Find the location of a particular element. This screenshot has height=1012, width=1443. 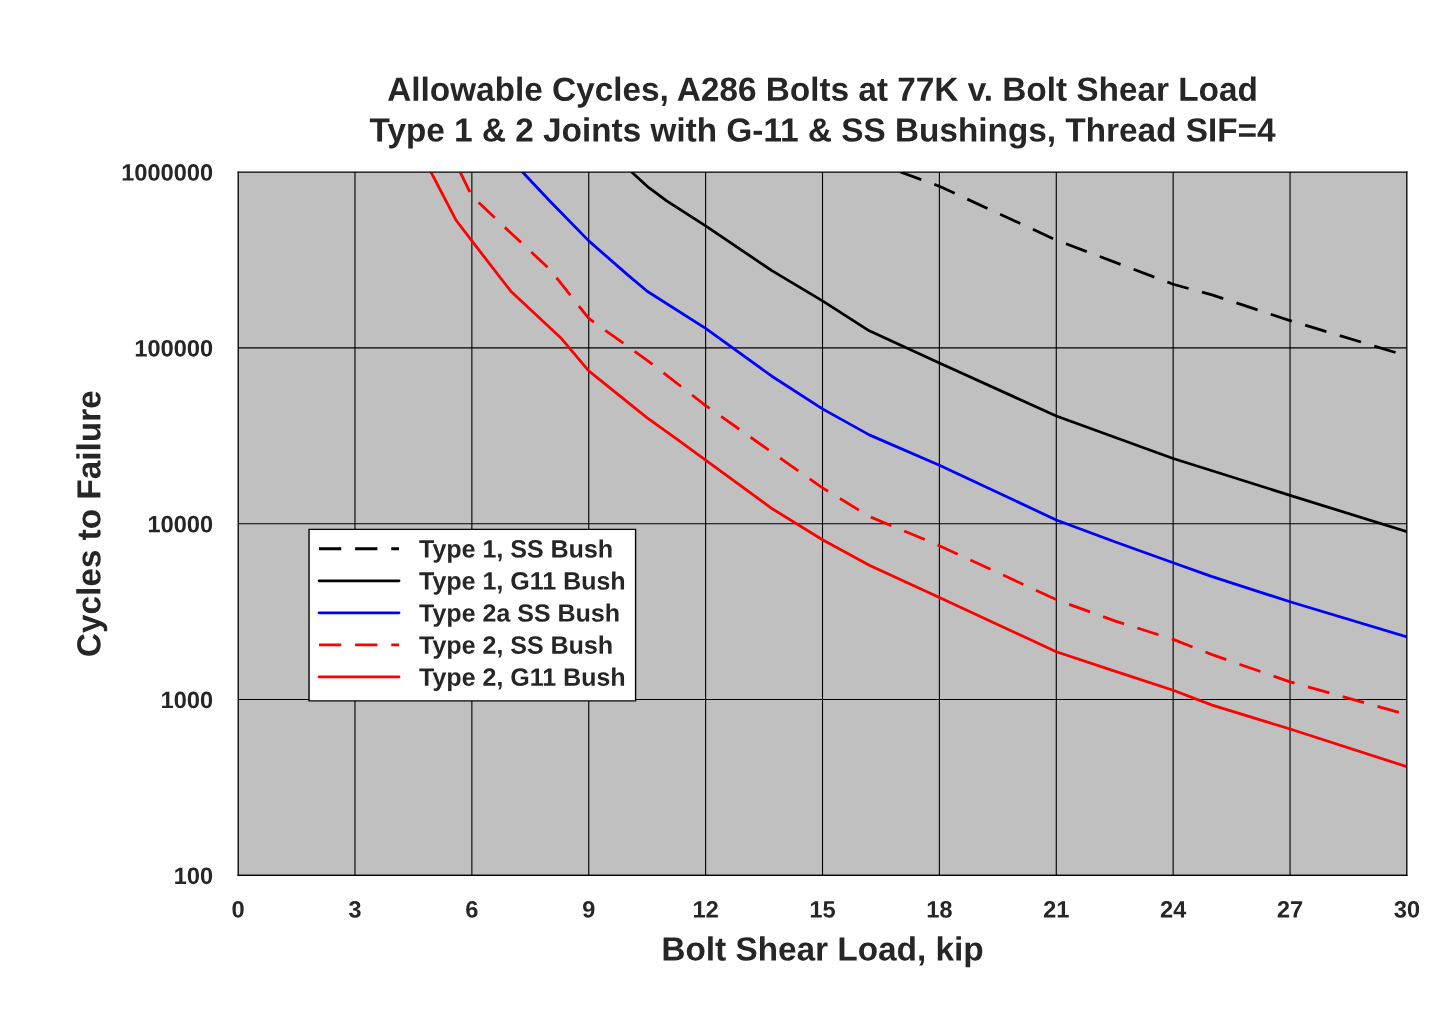

x-tick-label: 3 is located at coordinates (354, 909).